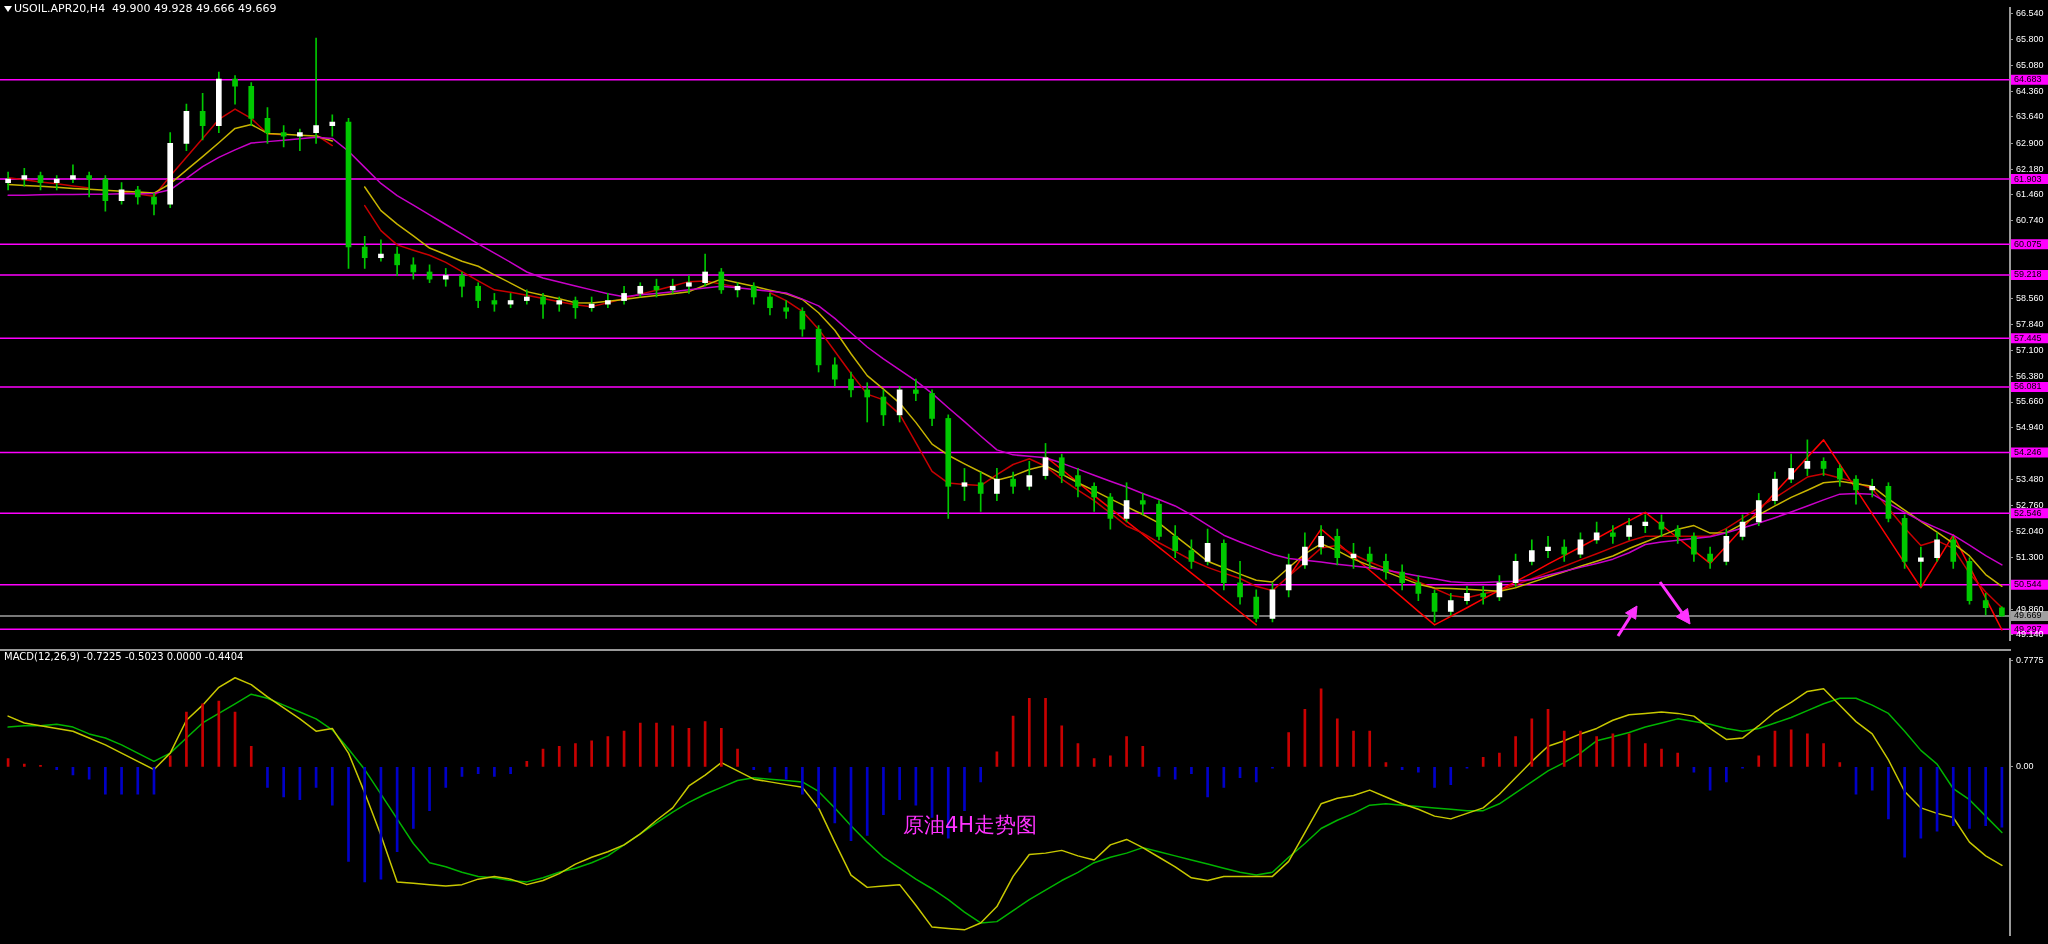 The width and height of the screenshot is (2048, 944). Describe the element at coordinates (2030, 375) in the screenshot. I see `y-tick-label: 56.380` at that location.